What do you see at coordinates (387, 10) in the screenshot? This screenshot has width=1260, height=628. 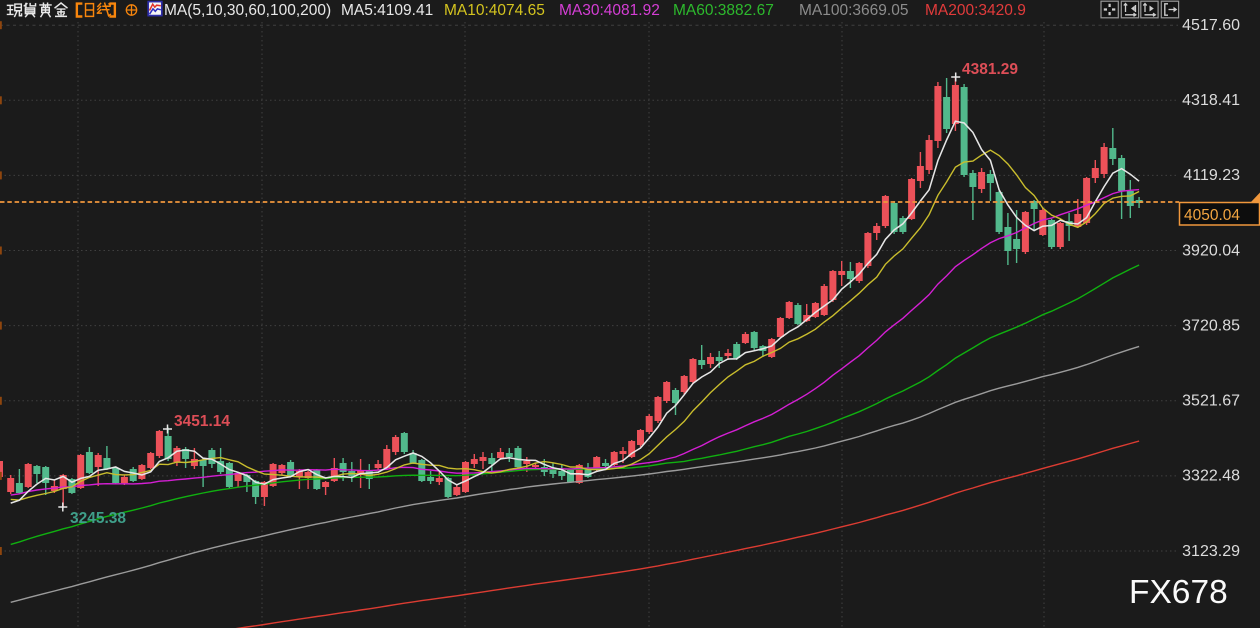 I see `svg-text: MA5:4109.41` at bounding box center [387, 10].